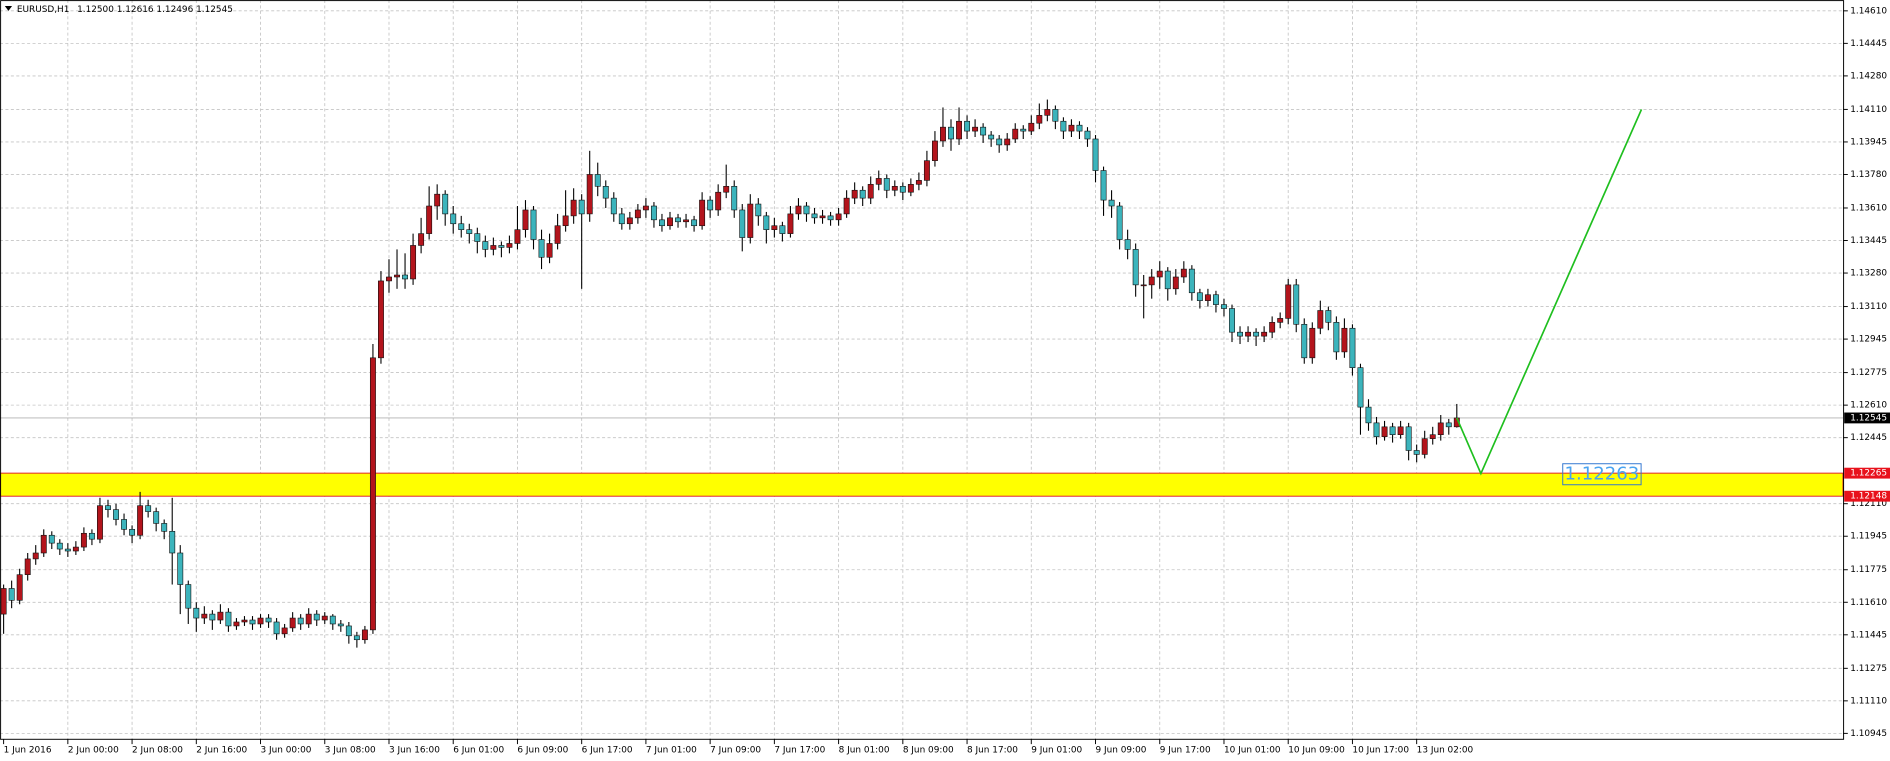  I want to click on x-tick-label: 13 Jun 02:00, so click(1445, 751).